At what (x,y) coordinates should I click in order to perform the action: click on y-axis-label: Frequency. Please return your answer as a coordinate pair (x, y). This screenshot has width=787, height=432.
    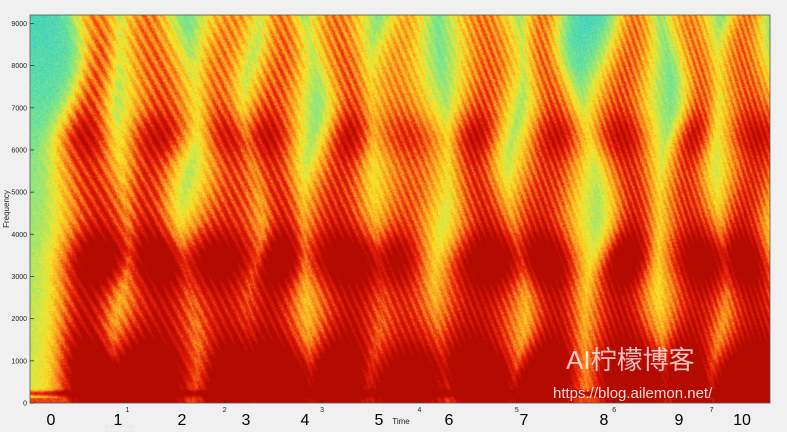
    Looking at the image, I should click on (6, 209).